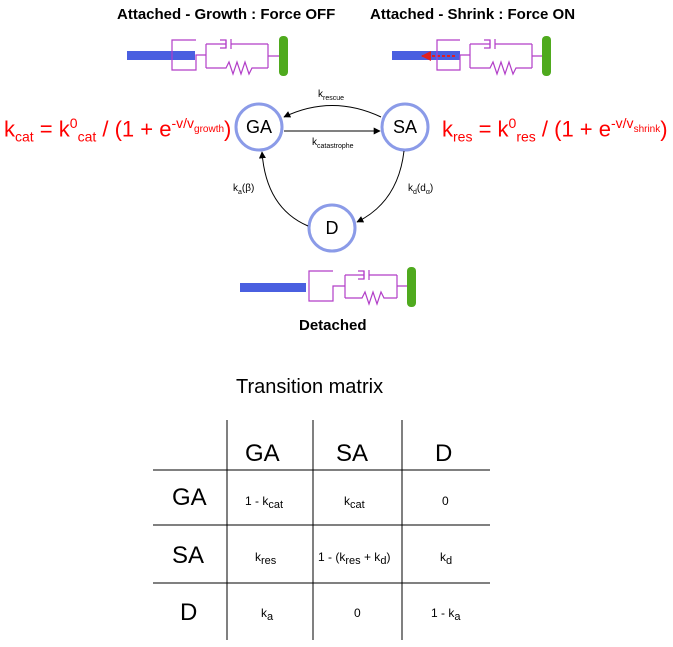  I want to click on edge-label-rescue: krescue, so click(331, 95).